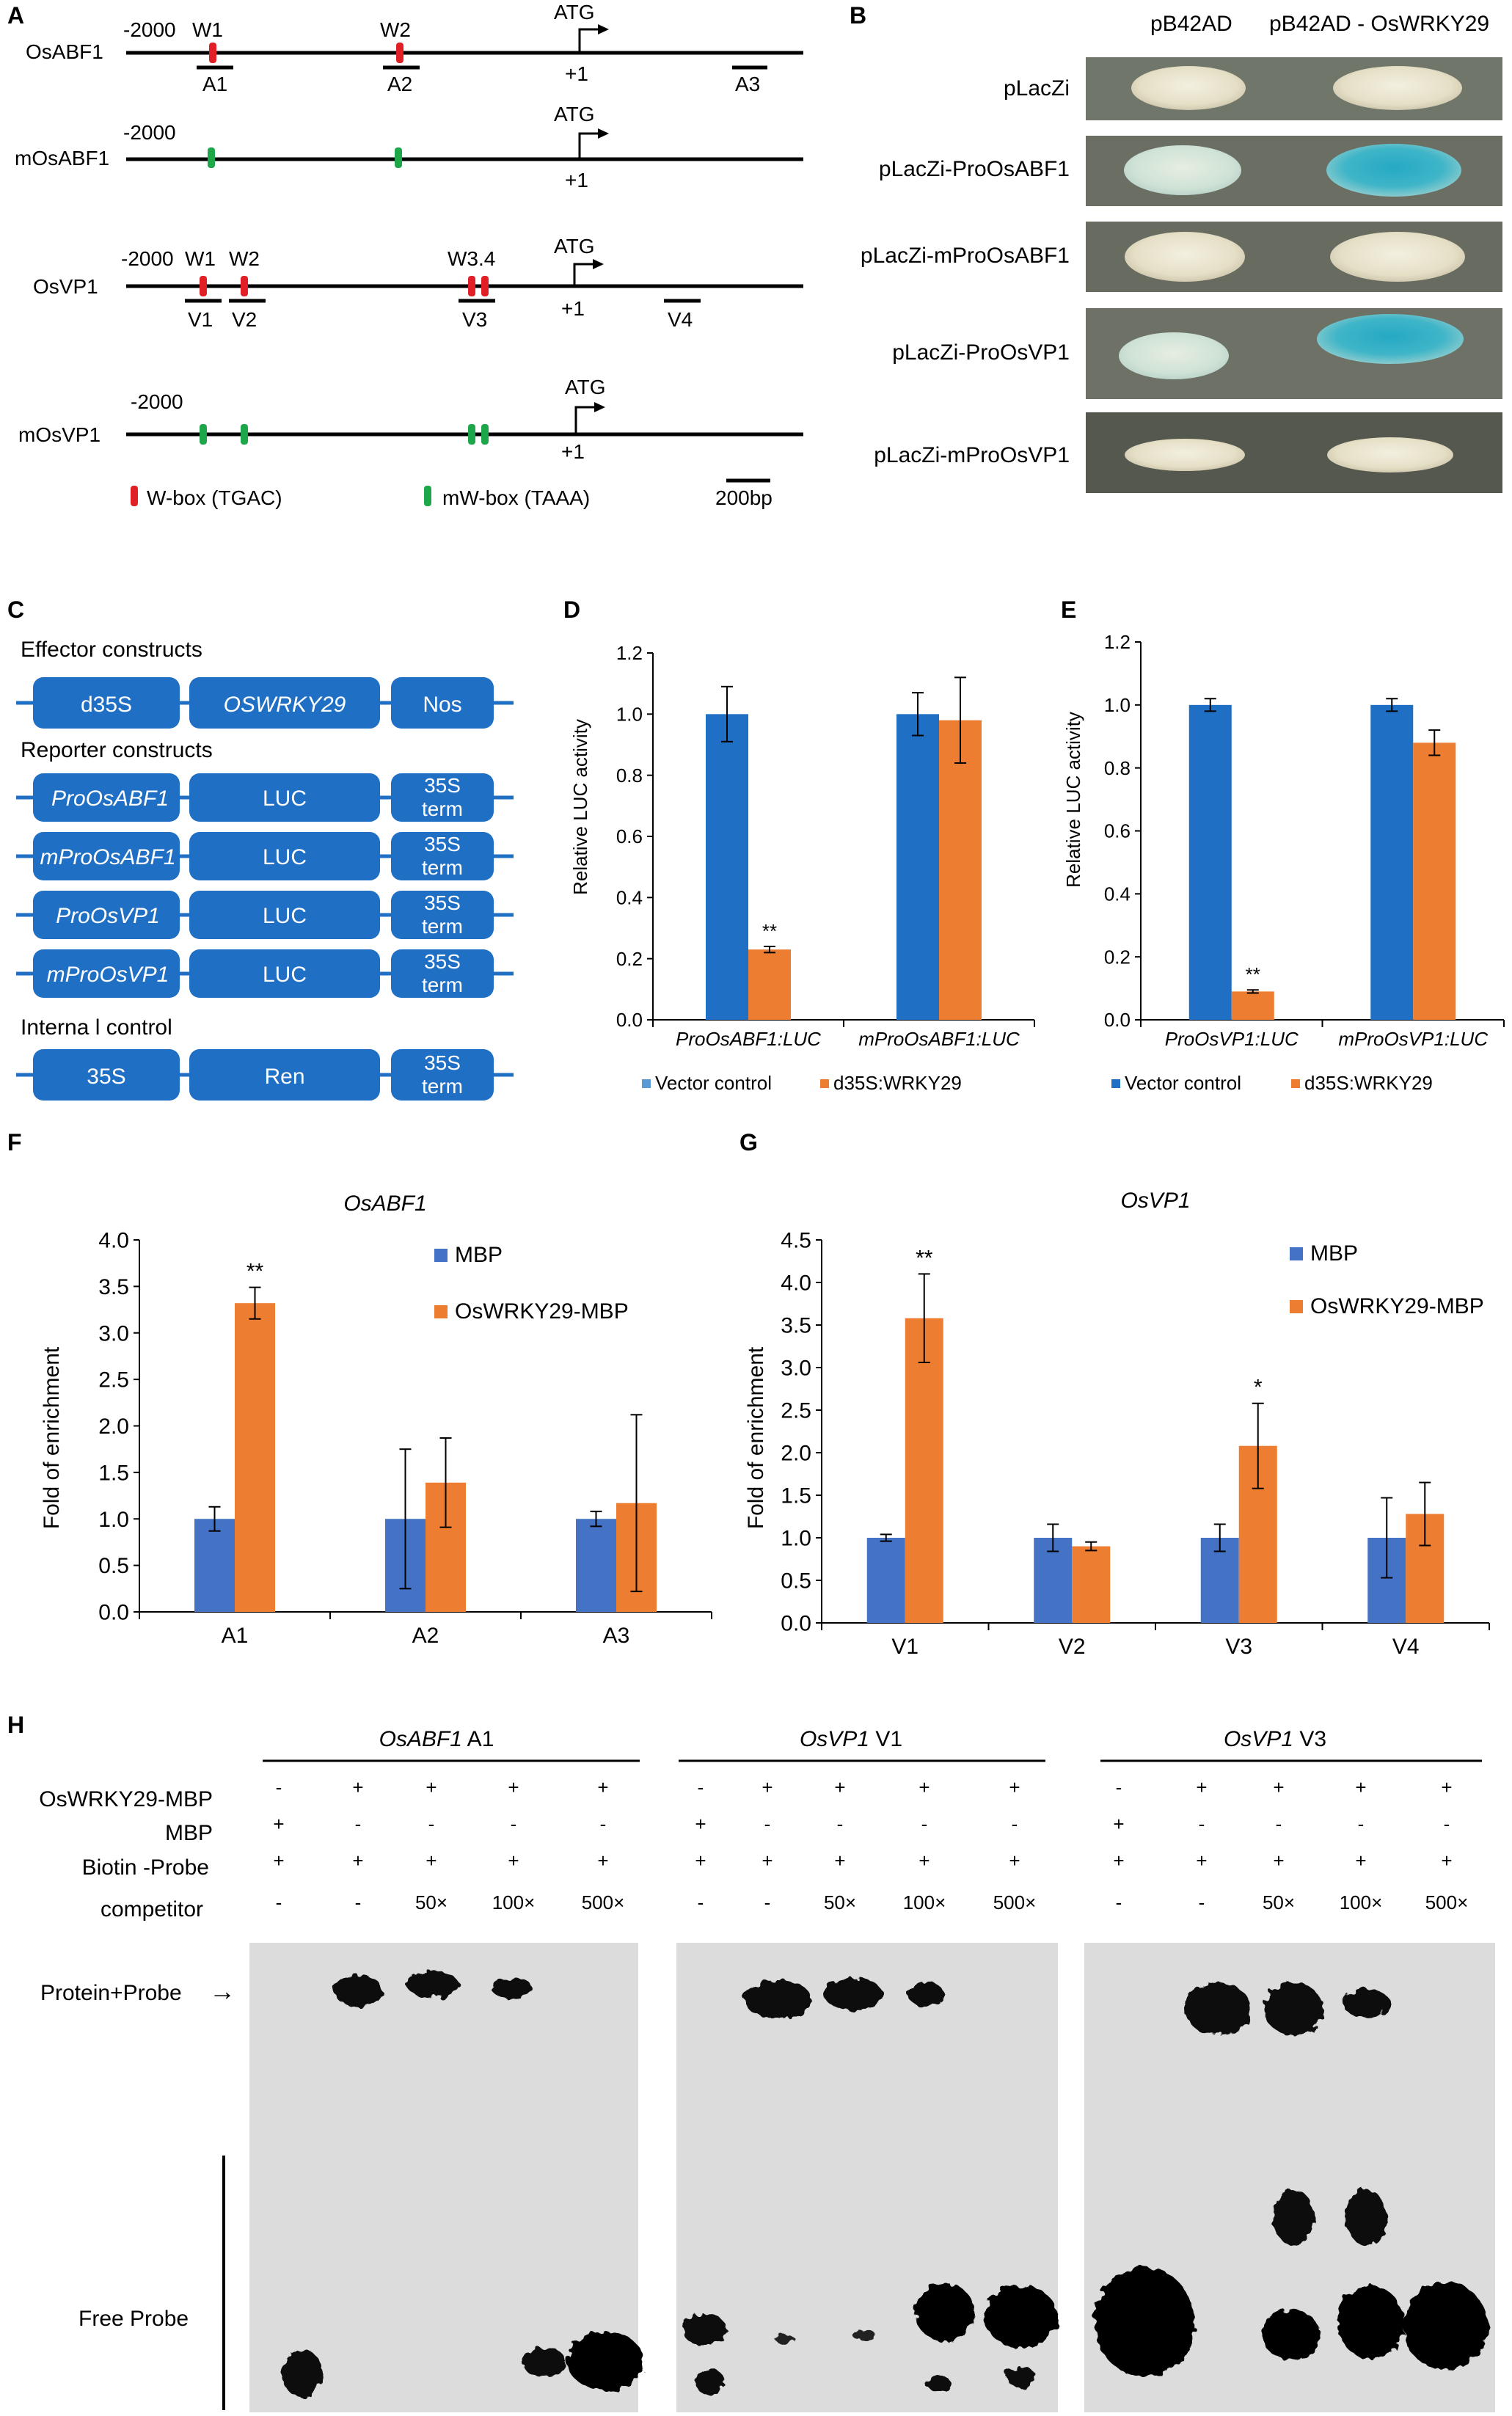  I want to click on panel-b-col2: pB42AD - OsWRKY29, so click(1379, 24).